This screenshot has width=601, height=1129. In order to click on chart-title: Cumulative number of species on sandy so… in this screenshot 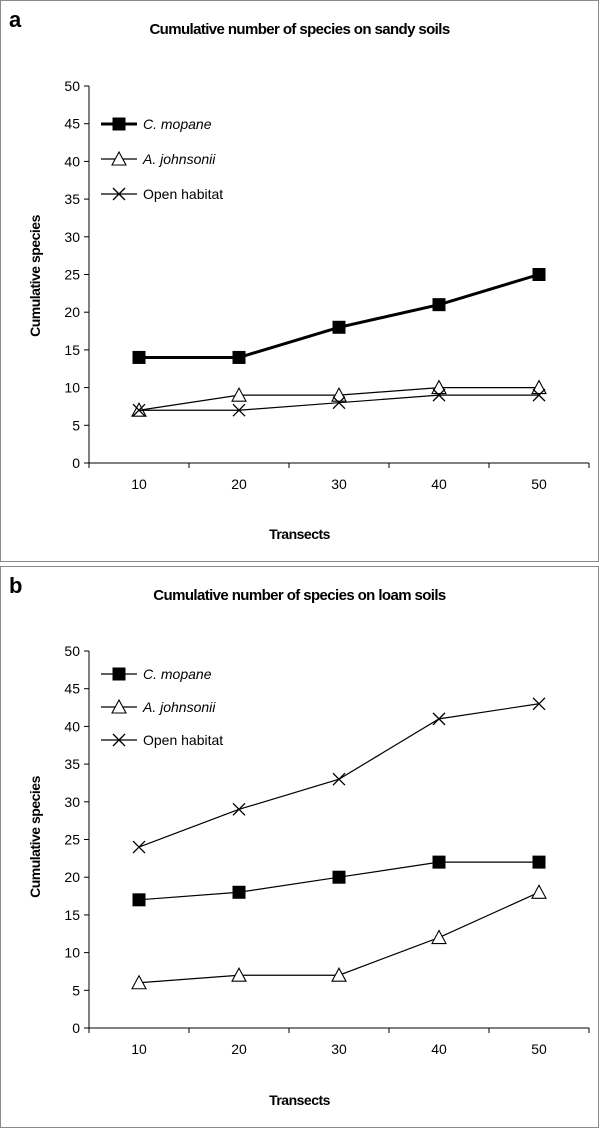, I will do `click(299, 29)`.